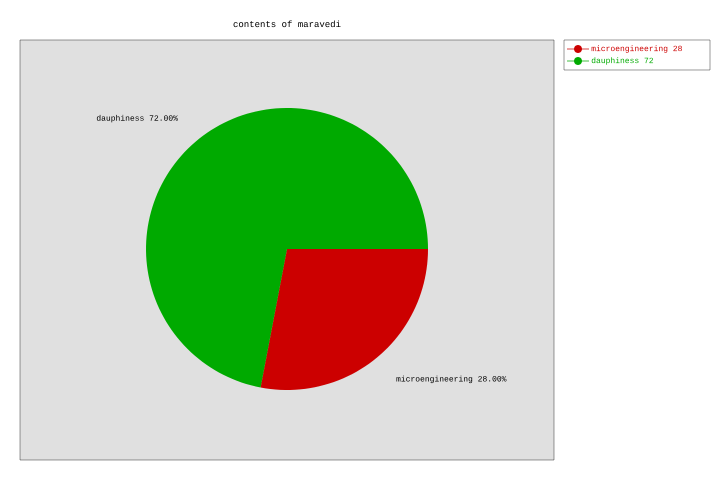 The image size is (720, 480). I want to click on data-label: 28, so click(677, 49).